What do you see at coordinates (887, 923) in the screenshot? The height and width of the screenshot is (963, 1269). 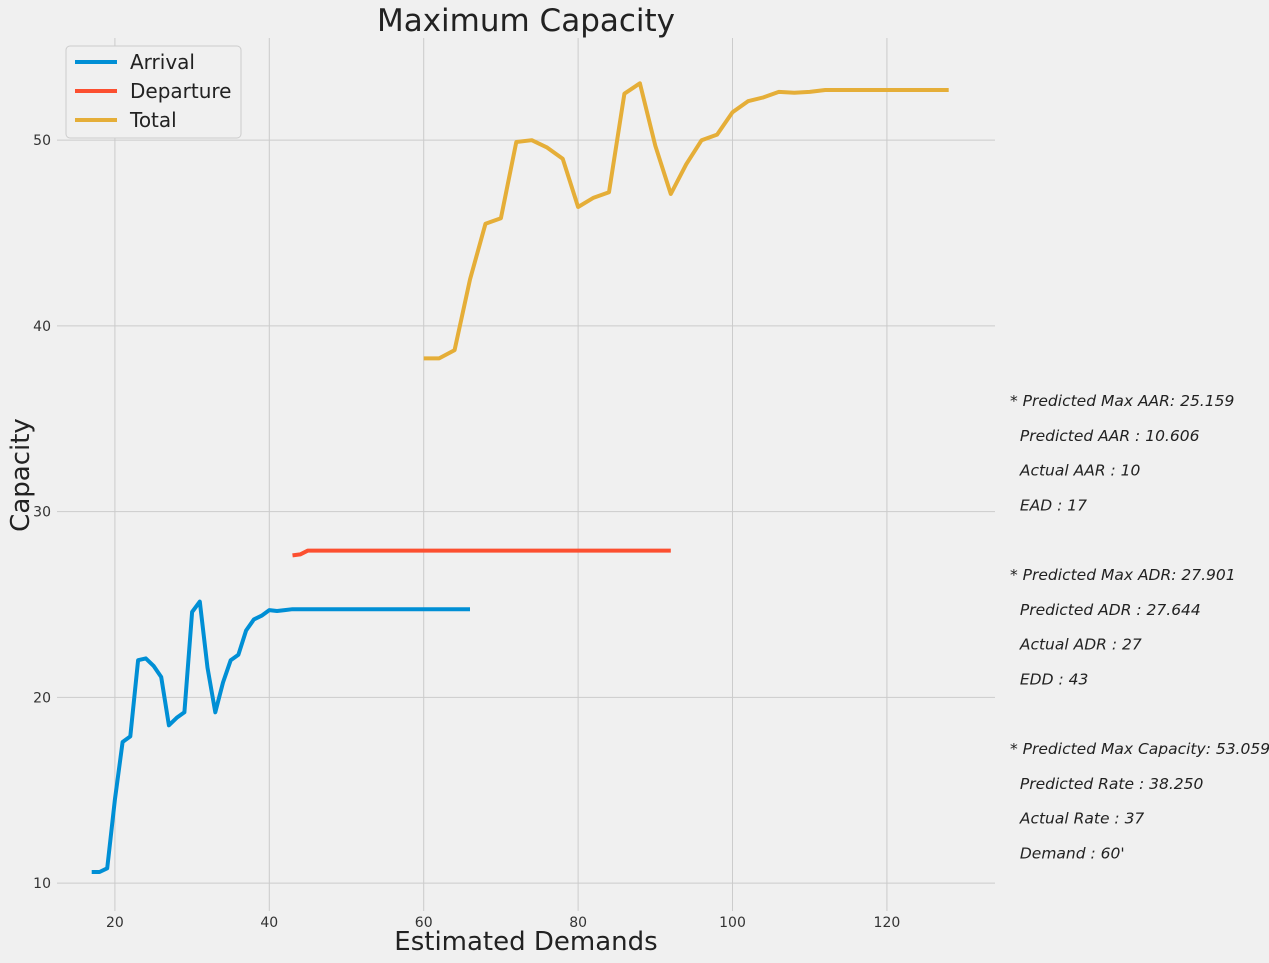 I see `x-tick-label: 120` at bounding box center [887, 923].